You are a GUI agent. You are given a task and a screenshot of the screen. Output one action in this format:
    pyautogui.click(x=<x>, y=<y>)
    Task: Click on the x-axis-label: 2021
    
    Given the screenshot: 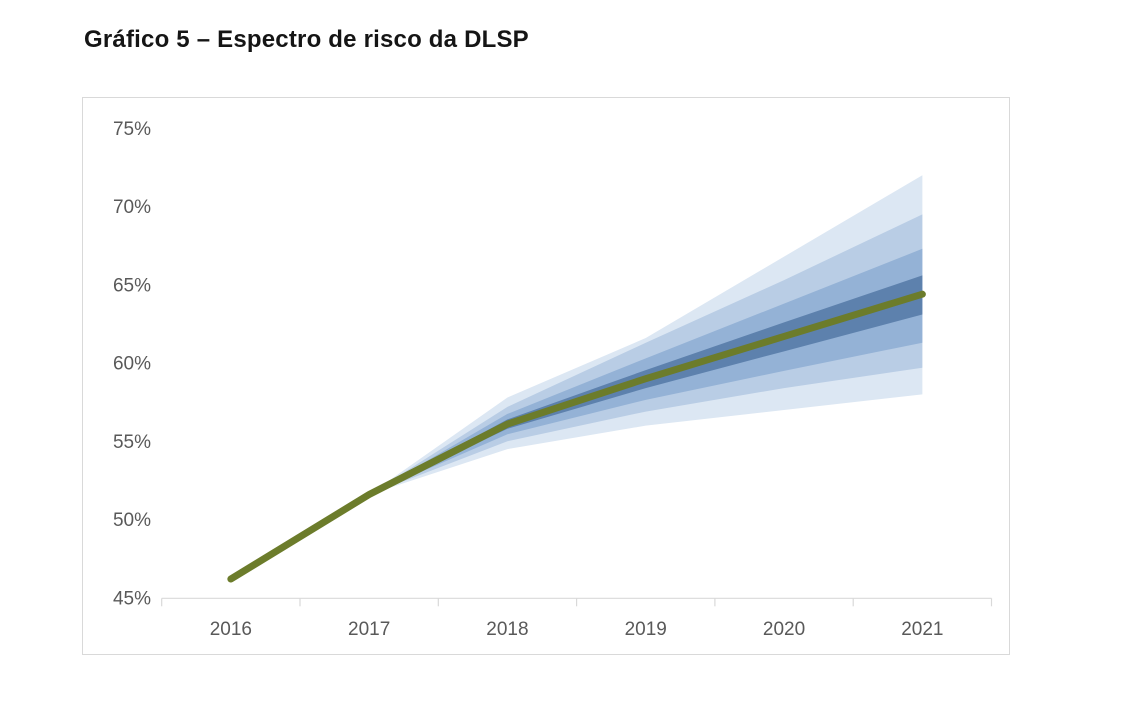 What is the action you would take?
    pyautogui.click(x=922, y=629)
    